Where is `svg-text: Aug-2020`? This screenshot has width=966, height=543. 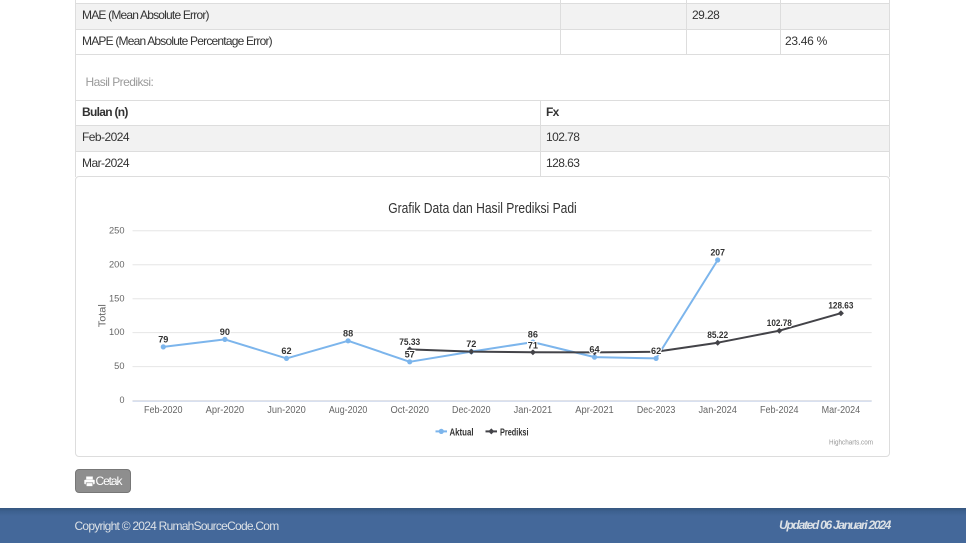
svg-text: Aug-2020 is located at coordinates (348, 410).